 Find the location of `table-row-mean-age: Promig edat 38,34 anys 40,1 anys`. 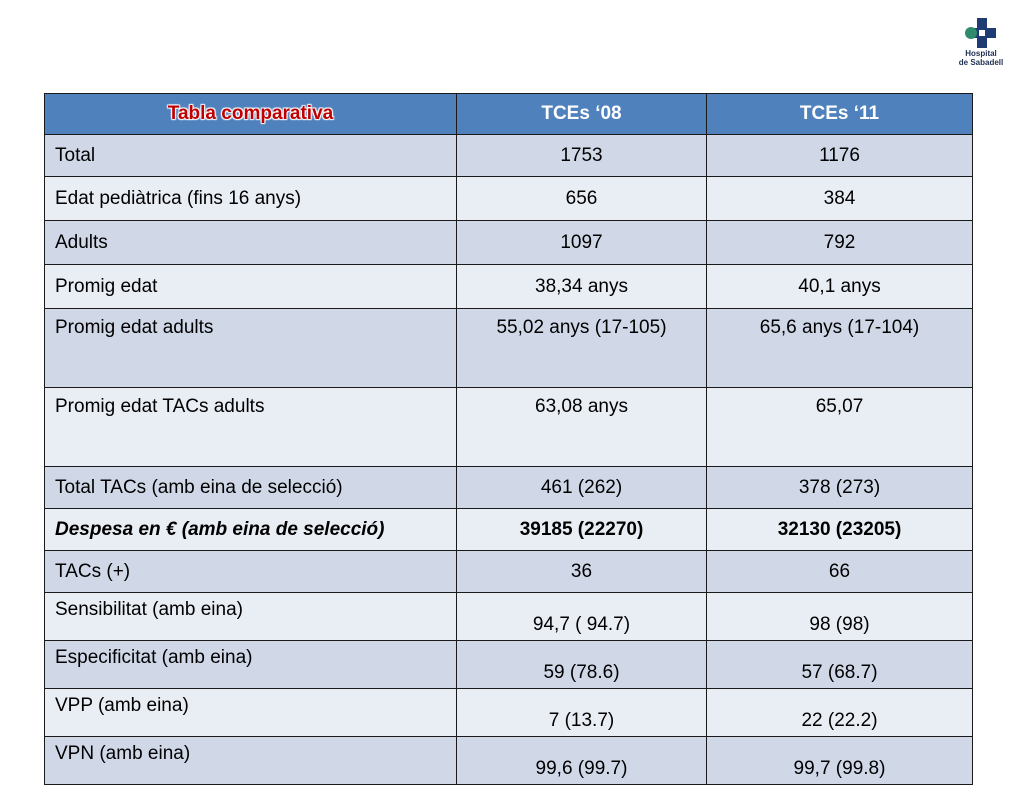

table-row-mean-age: Promig edat 38,34 anys 40,1 anys is located at coordinates (508, 286).